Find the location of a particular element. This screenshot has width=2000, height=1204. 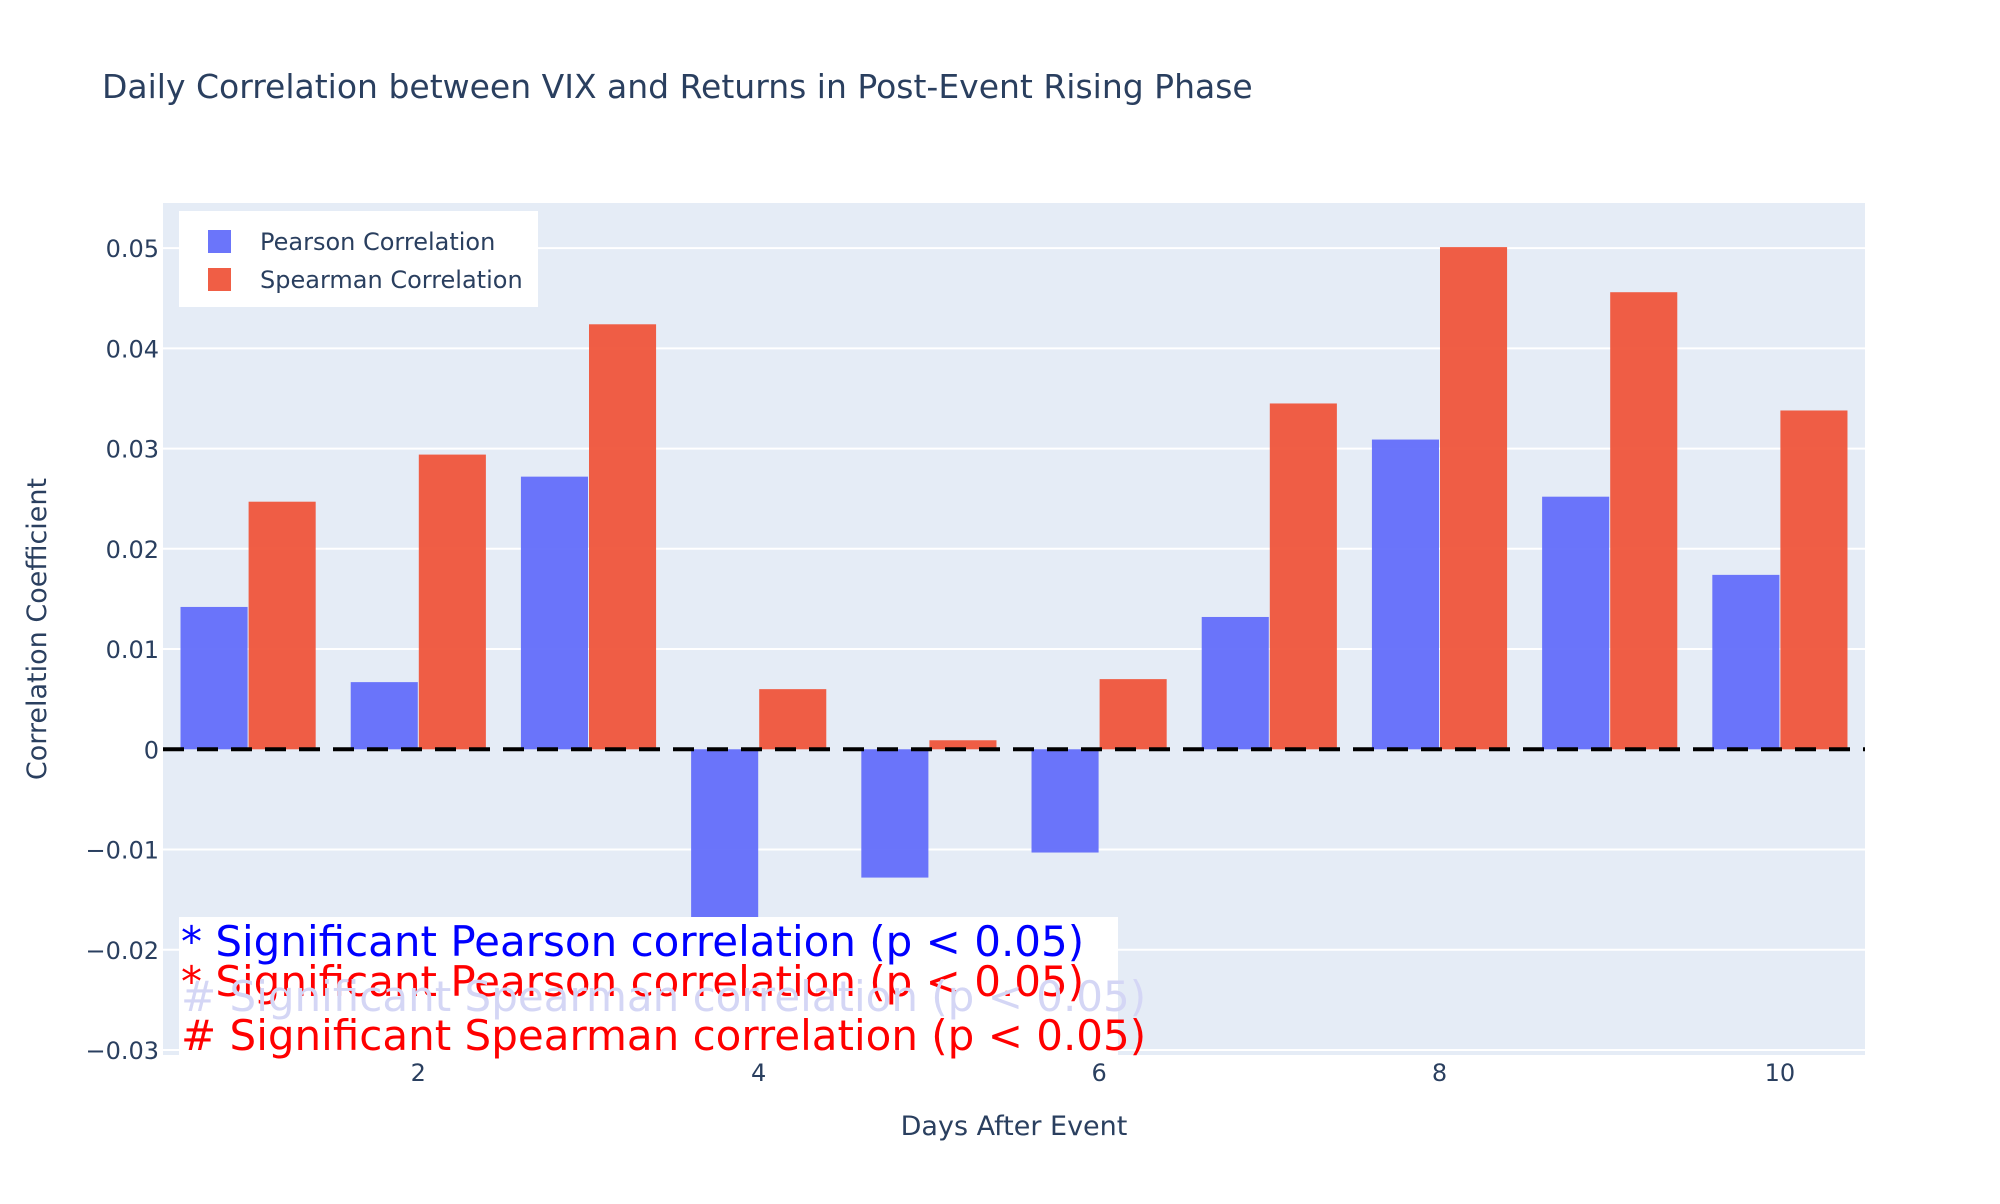

y-axis-ticks: −0.03 −0.02 −0.01 0 0.01 0.02 0.03 0.04 0.05 is located at coordinates (122, 650).